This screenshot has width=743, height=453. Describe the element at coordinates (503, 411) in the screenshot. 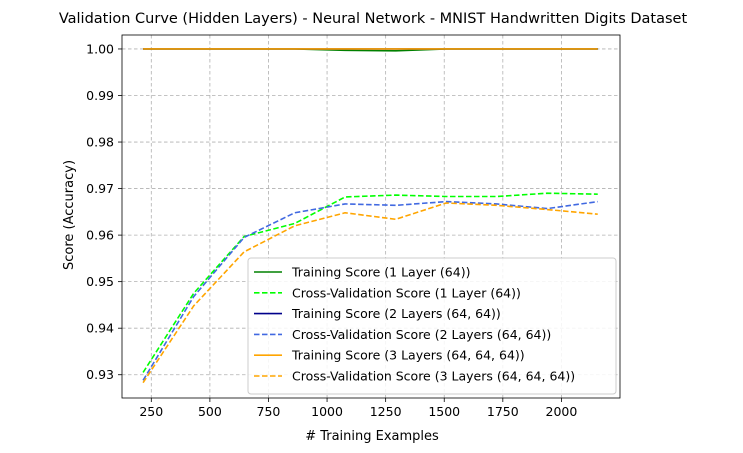

I see `x-tick-label: 1750` at that location.